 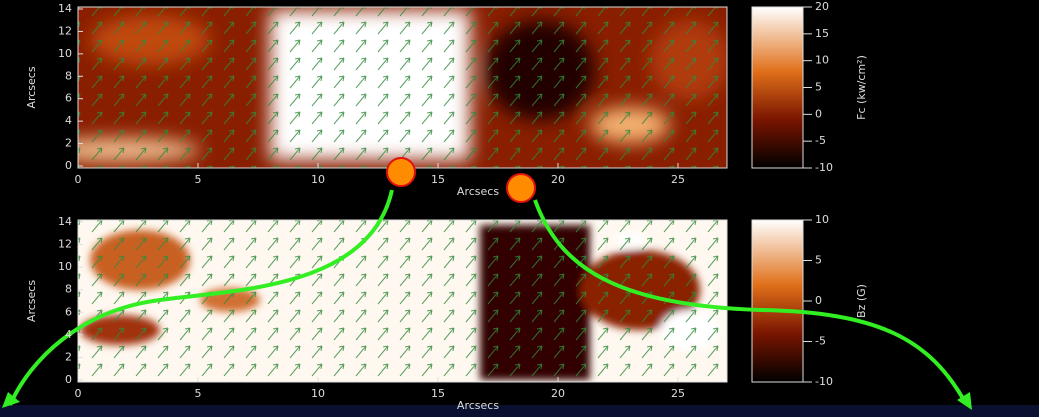 What do you see at coordinates (822, 6) in the screenshot?
I see `colorbar-tick-label: 20` at bounding box center [822, 6].